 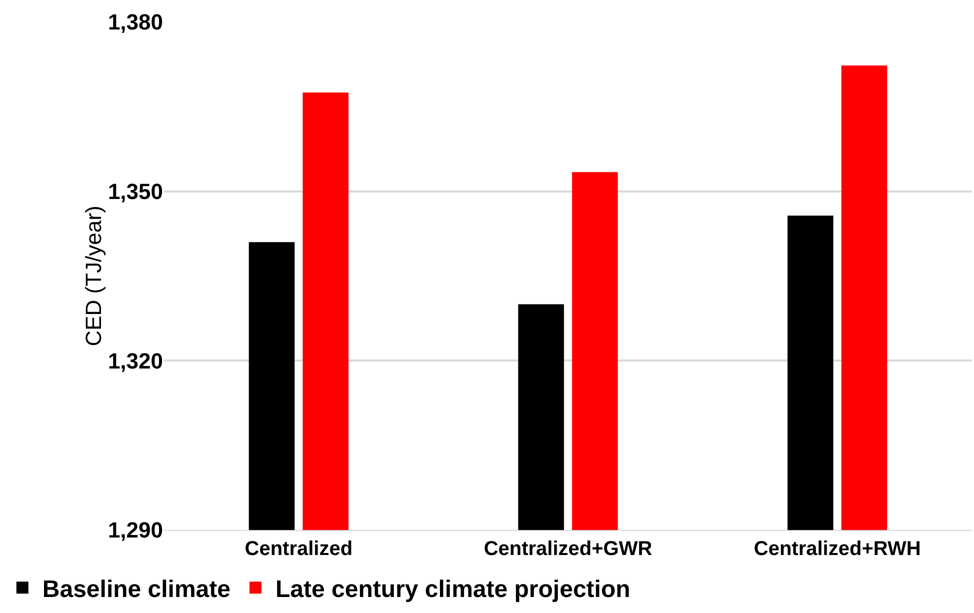 What do you see at coordinates (135, 22) in the screenshot?
I see `y-tick-label: 1,380` at bounding box center [135, 22].